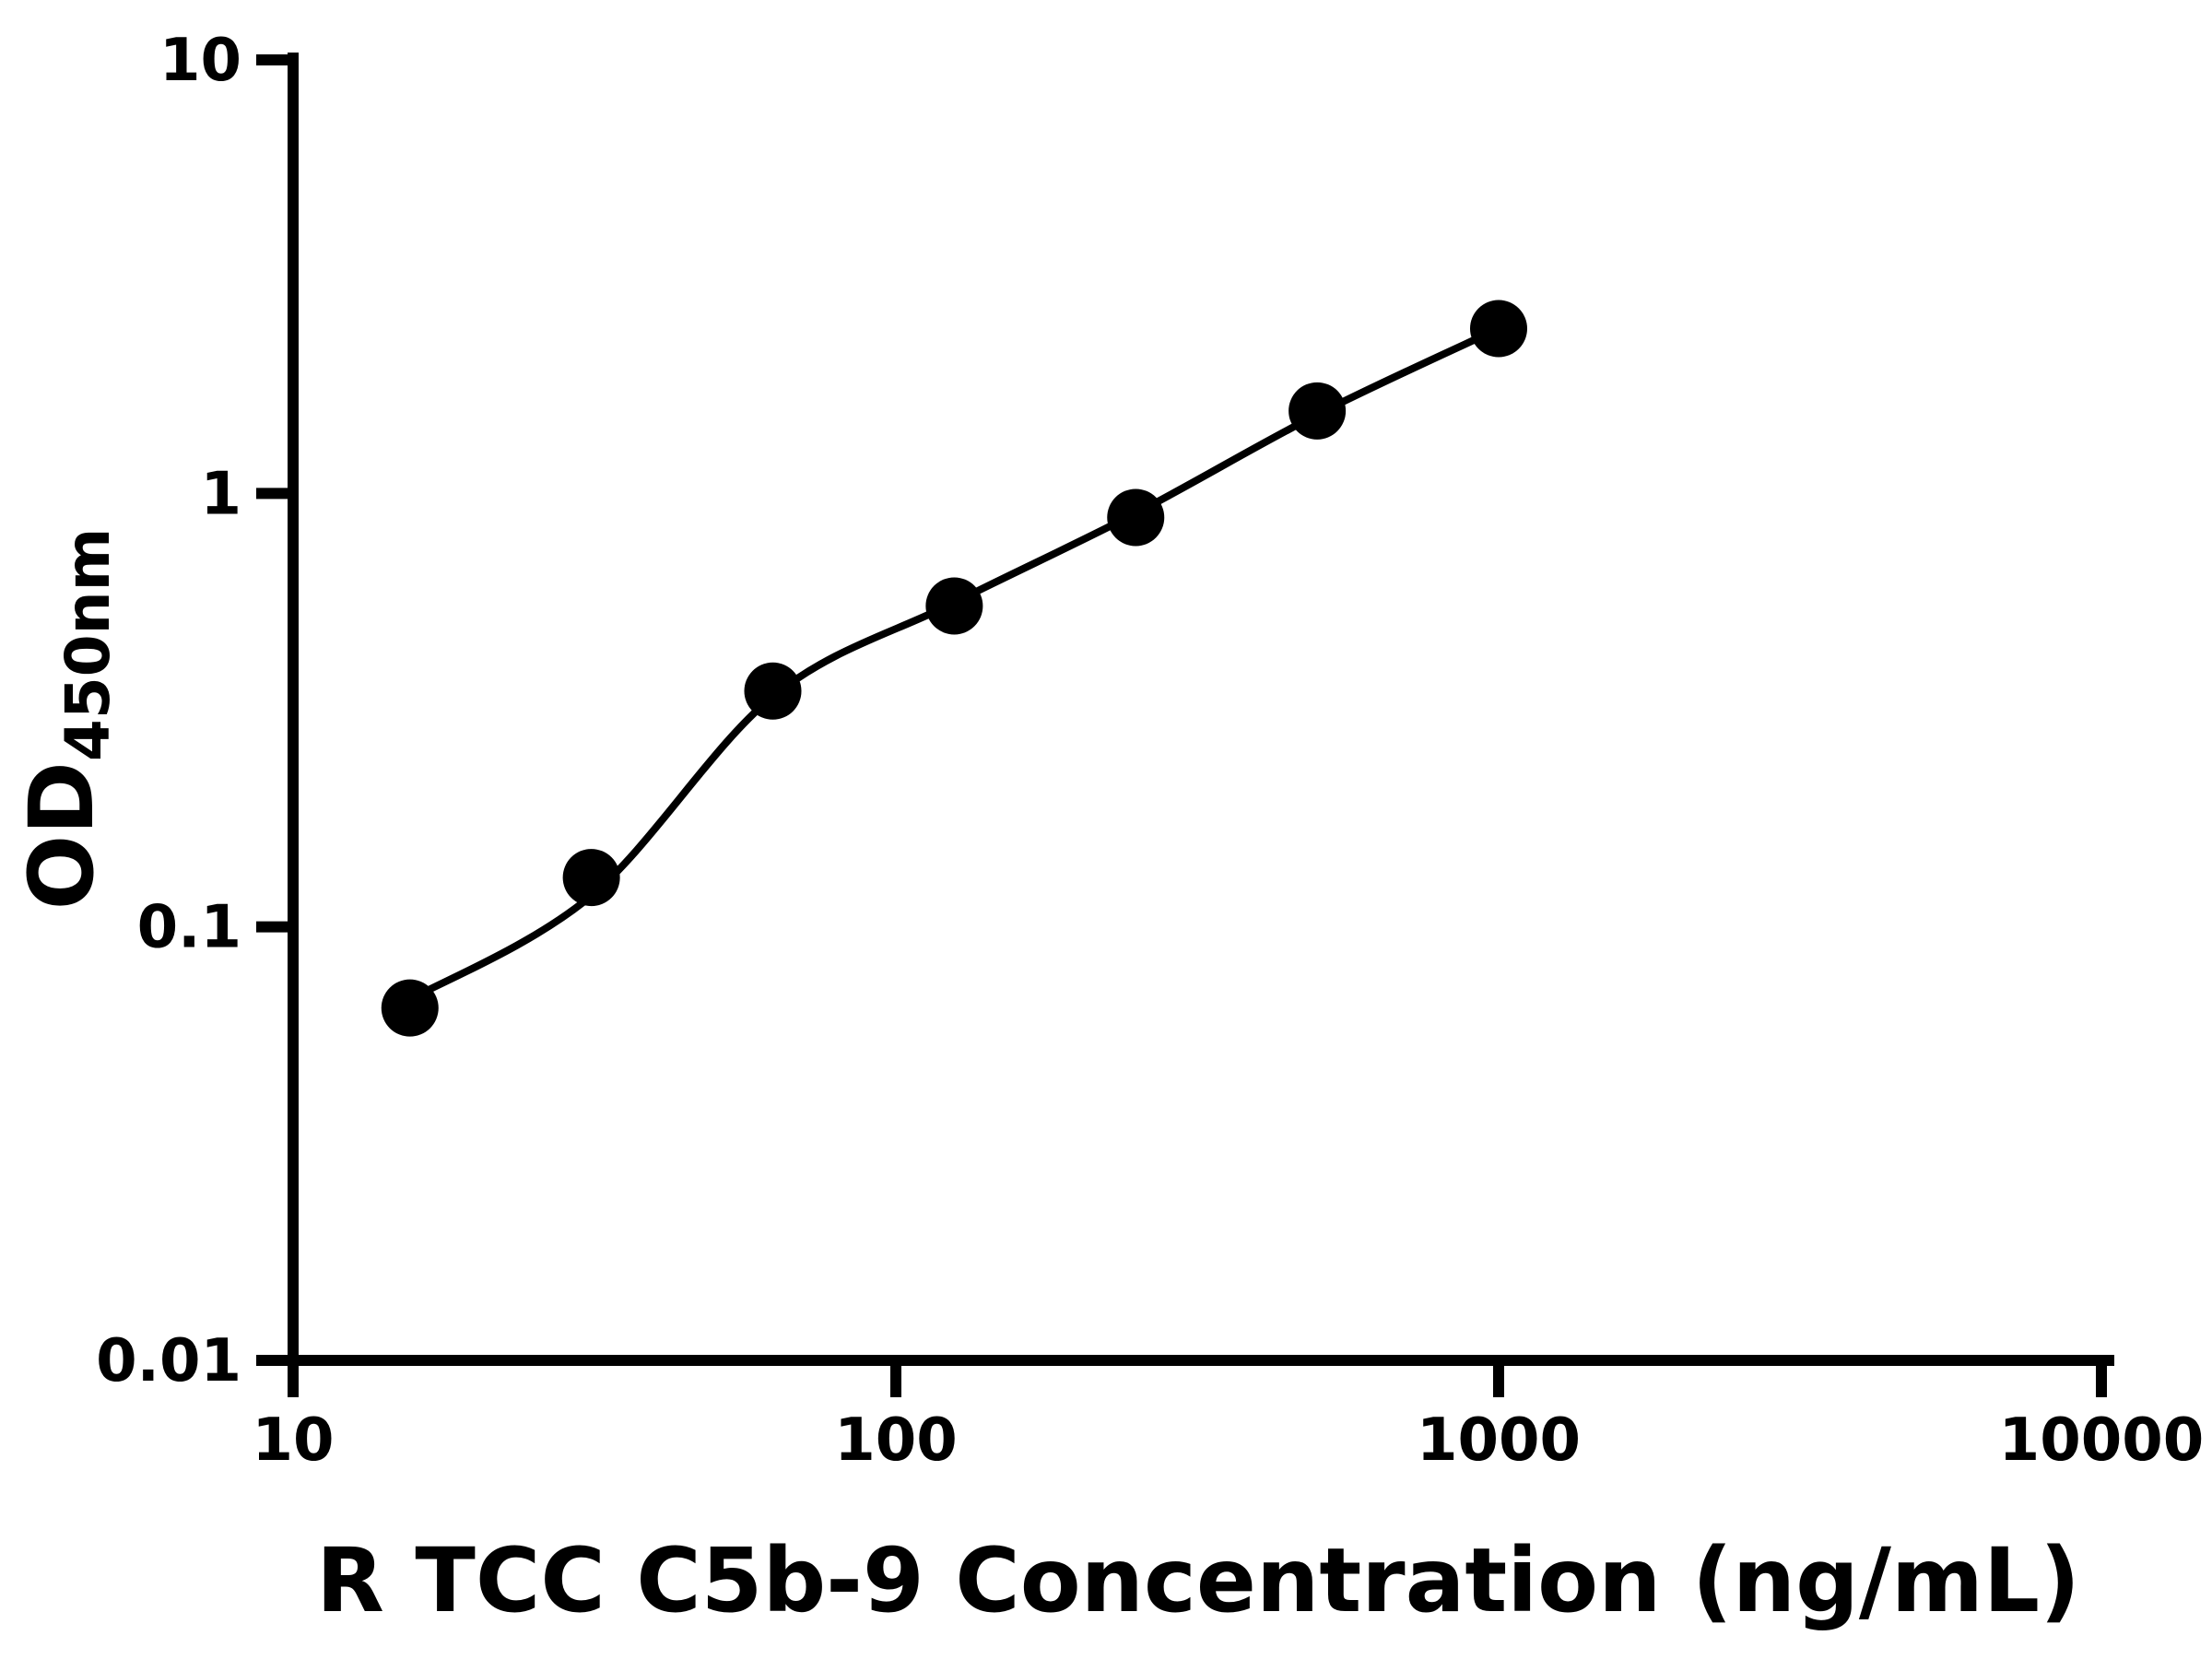 Image resolution: width=2212 pixels, height=1659 pixels. What do you see at coordinates (2102, 1440) in the screenshot?
I see `x-tick-label: 10000` at bounding box center [2102, 1440].